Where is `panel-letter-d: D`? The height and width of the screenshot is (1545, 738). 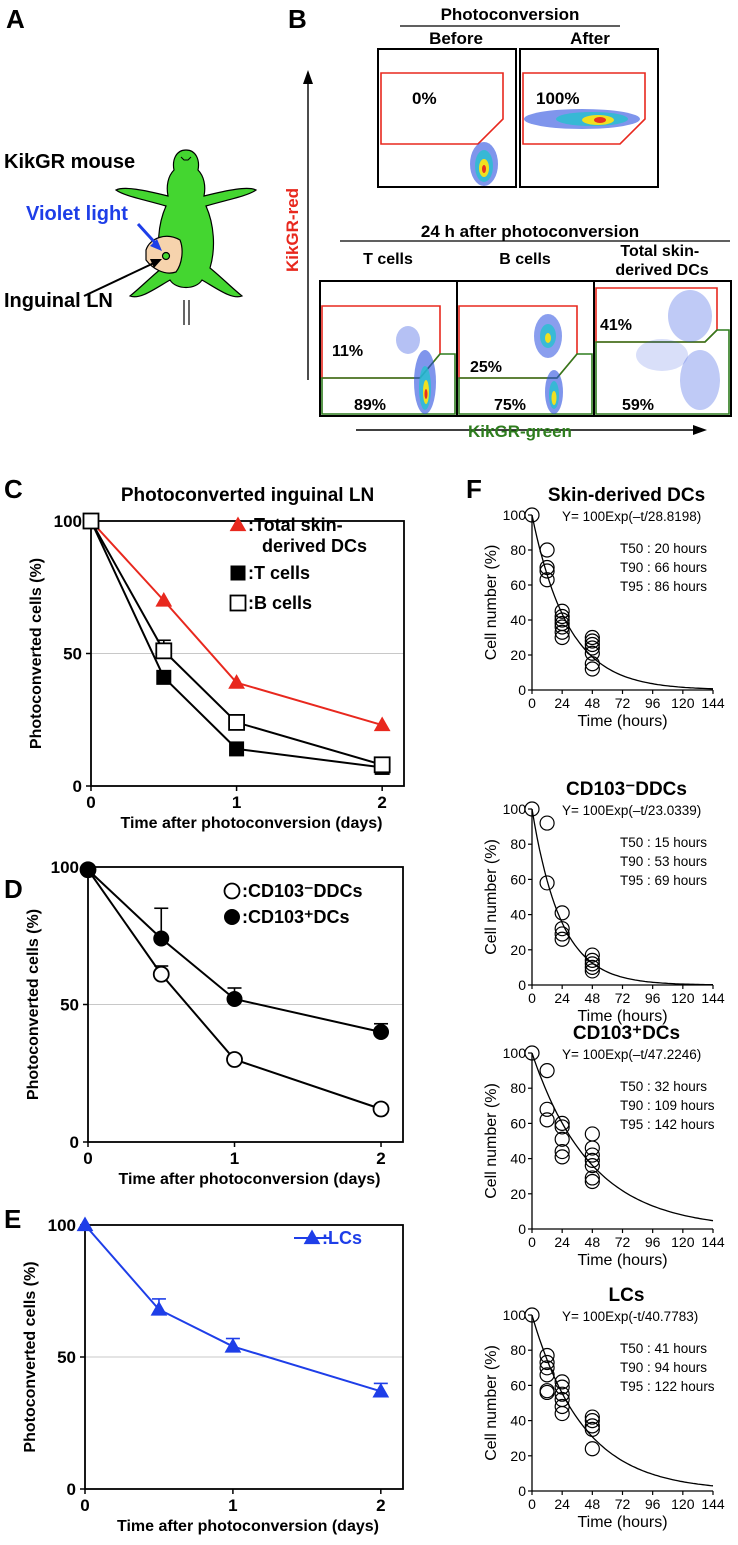 panel-letter-d: D is located at coordinates (13, 889).